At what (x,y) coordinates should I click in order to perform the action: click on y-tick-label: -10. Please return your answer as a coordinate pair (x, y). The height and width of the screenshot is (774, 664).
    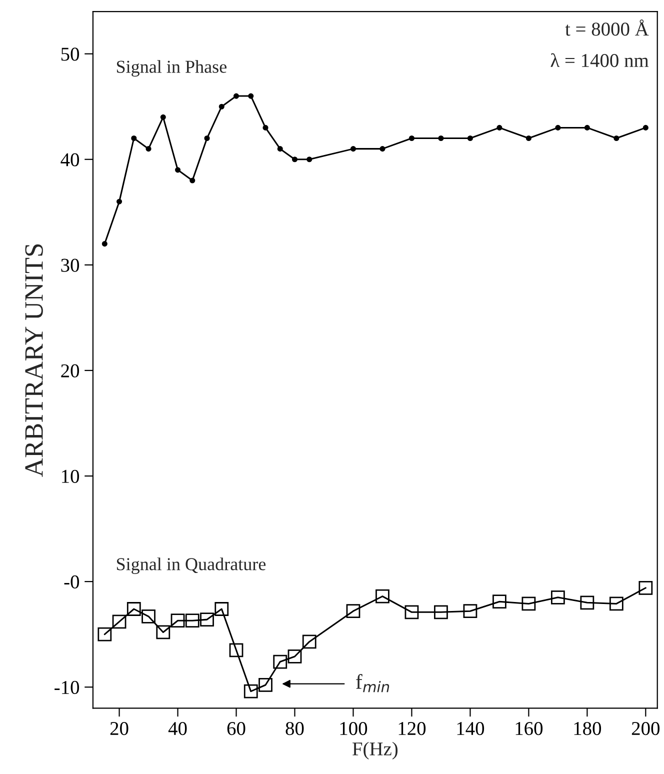
    Looking at the image, I should click on (67, 687).